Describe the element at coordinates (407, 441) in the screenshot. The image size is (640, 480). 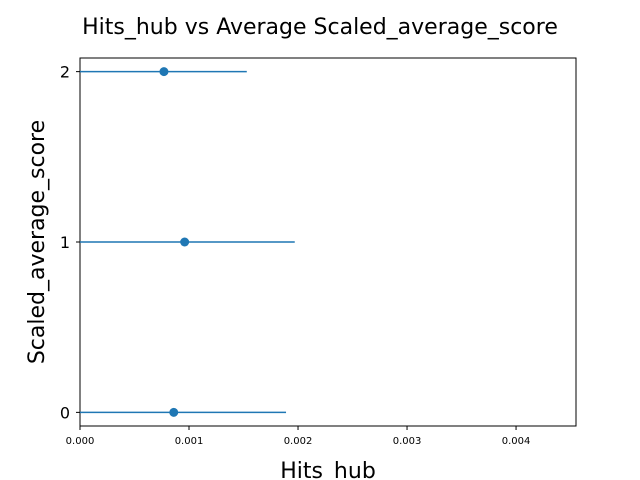
I see `x-tick-label: 0.003` at that location.